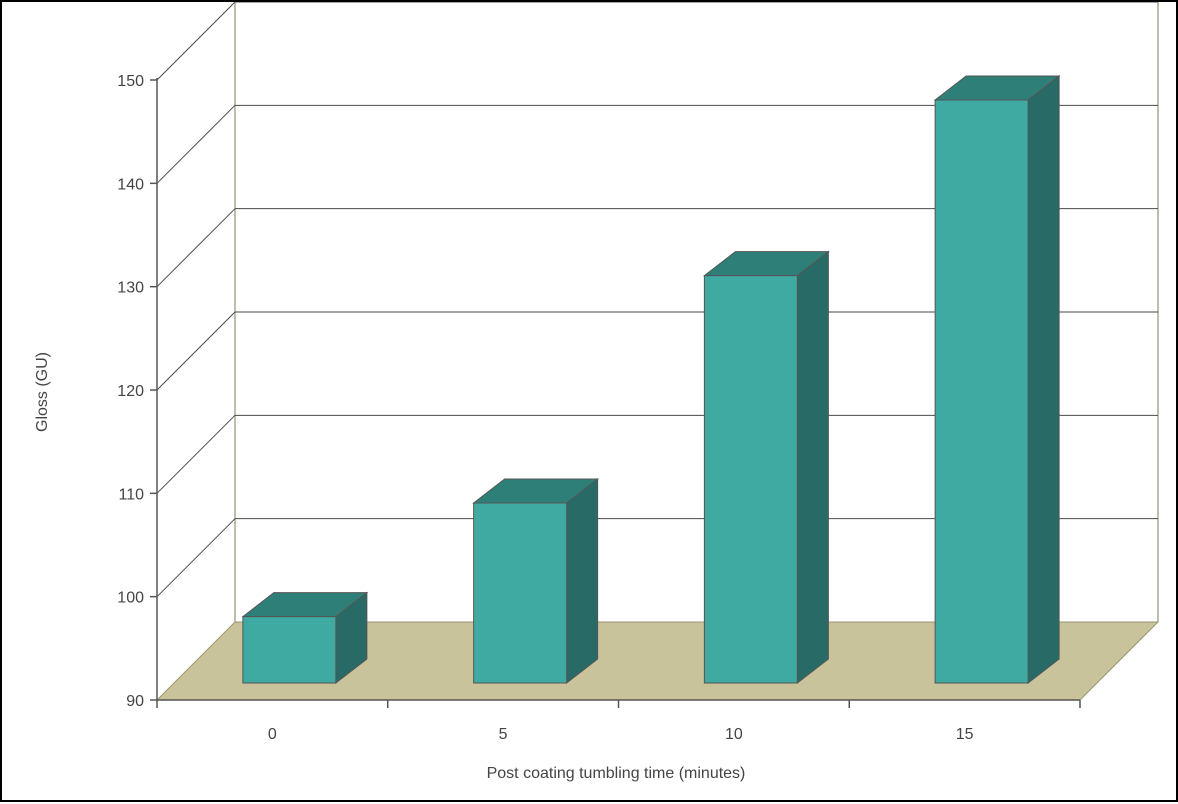 Image resolution: width=1178 pixels, height=804 pixels. What do you see at coordinates (130, 598) in the screenshot?
I see `y-tick-label: 100` at bounding box center [130, 598].